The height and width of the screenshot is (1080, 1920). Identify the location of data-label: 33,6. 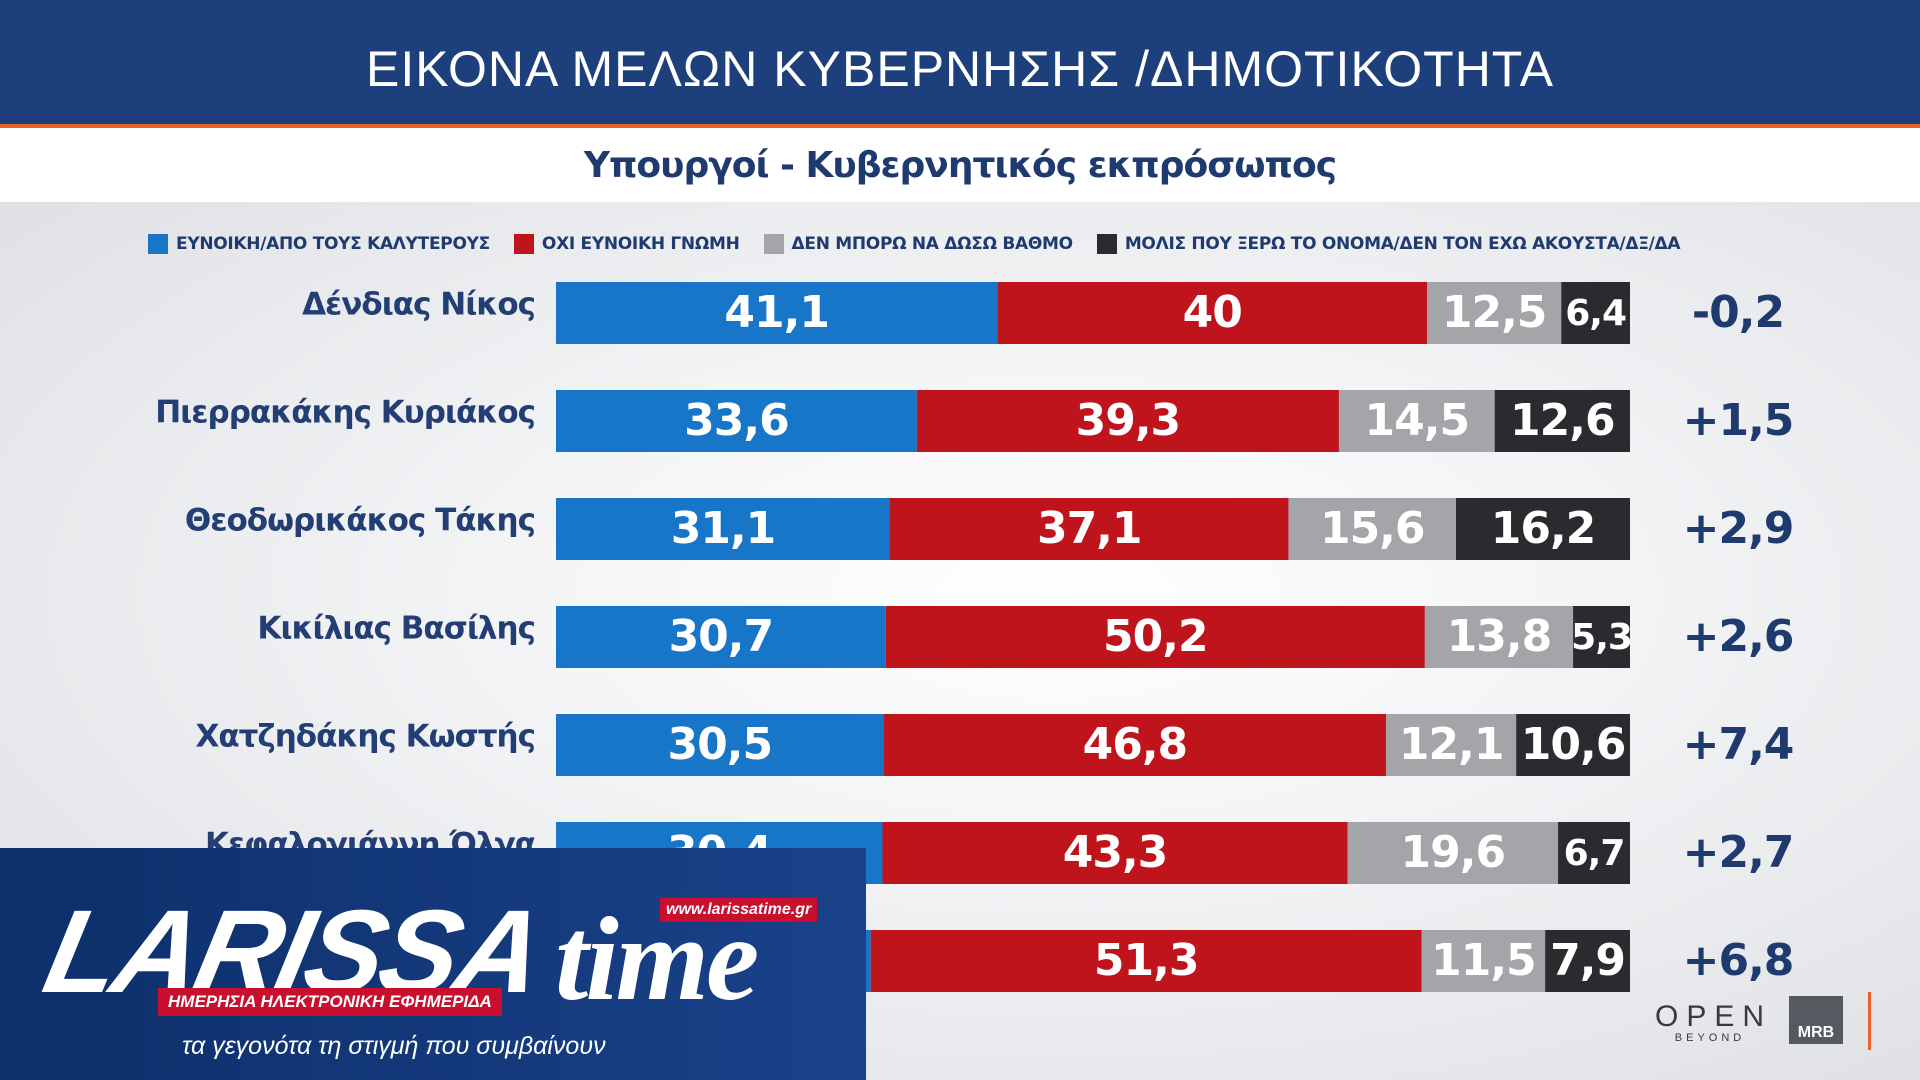
(736, 420).